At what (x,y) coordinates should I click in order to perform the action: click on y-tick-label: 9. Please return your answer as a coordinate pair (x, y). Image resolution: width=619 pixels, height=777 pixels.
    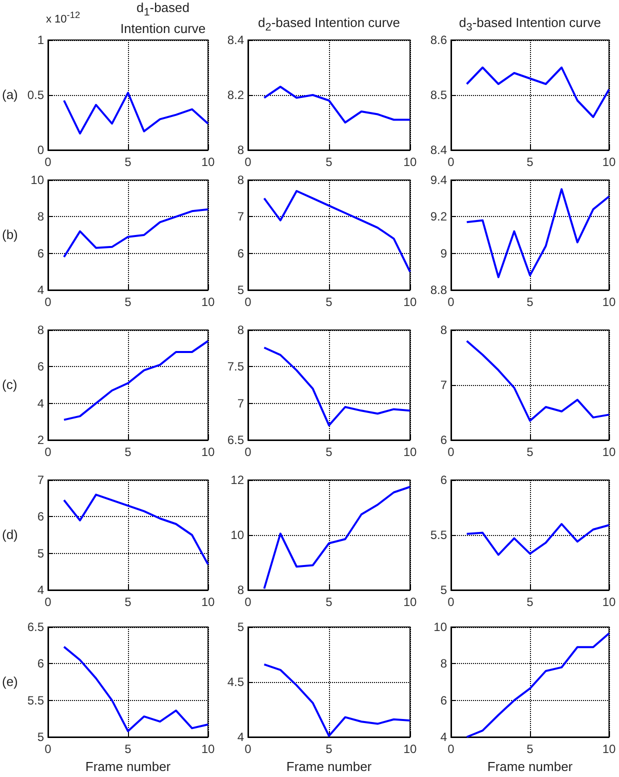
    Looking at the image, I should click on (444, 253).